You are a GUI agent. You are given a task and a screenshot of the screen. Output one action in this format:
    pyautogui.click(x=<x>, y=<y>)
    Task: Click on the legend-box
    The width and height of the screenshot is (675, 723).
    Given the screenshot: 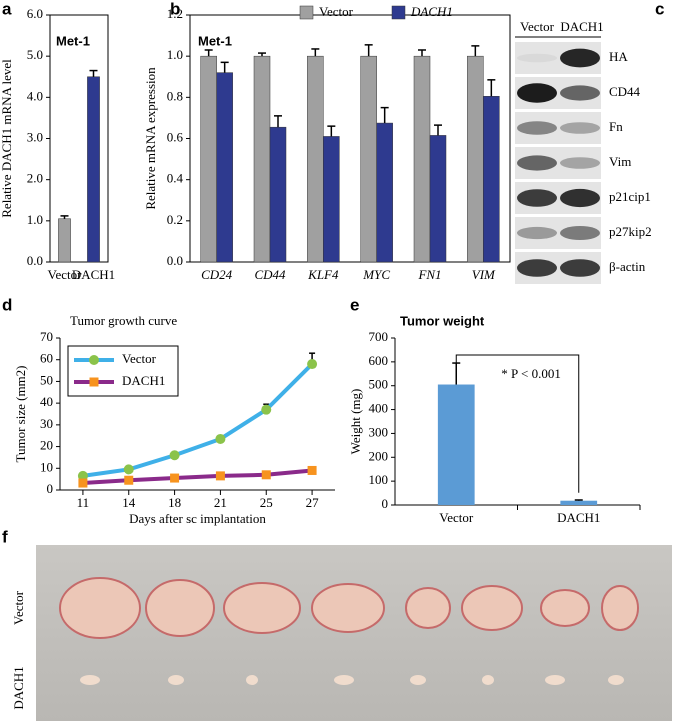 What is the action you would take?
    pyautogui.click(x=123, y=371)
    